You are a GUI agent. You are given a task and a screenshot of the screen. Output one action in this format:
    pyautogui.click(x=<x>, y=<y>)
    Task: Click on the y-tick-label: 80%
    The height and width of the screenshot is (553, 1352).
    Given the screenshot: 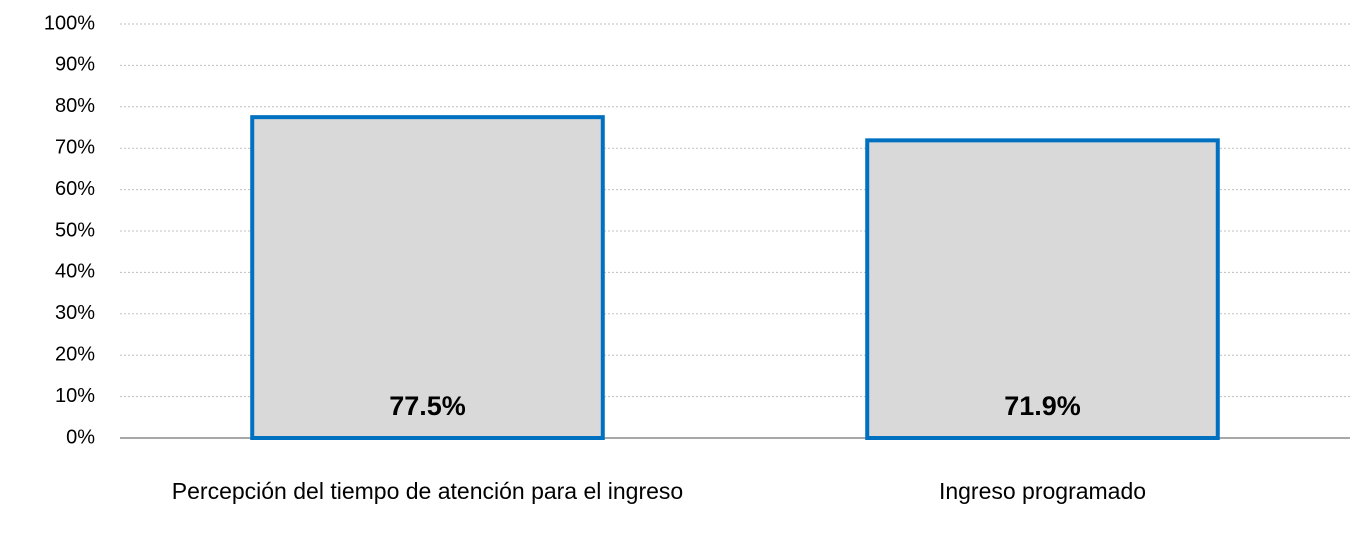 What is the action you would take?
    pyautogui.click(x=75, y=106)
    